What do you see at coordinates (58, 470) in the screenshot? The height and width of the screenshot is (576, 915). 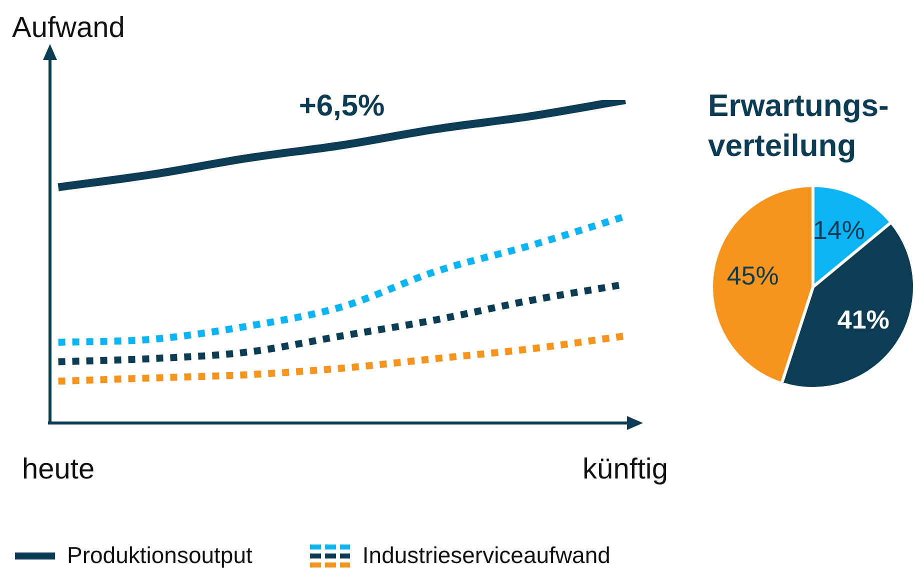 I see `x-tick-label: heute` at bounding box center [58, 470].